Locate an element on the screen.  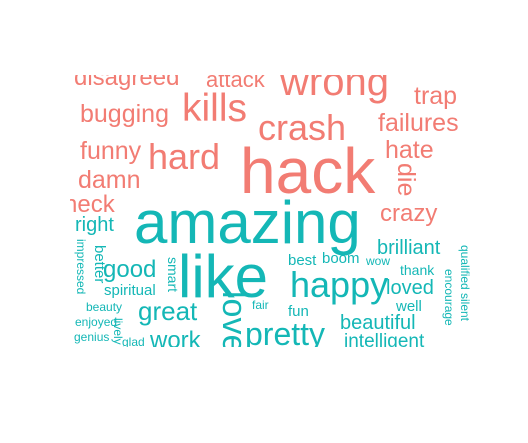
word-smart: smart is located at coordinates (173, 274).